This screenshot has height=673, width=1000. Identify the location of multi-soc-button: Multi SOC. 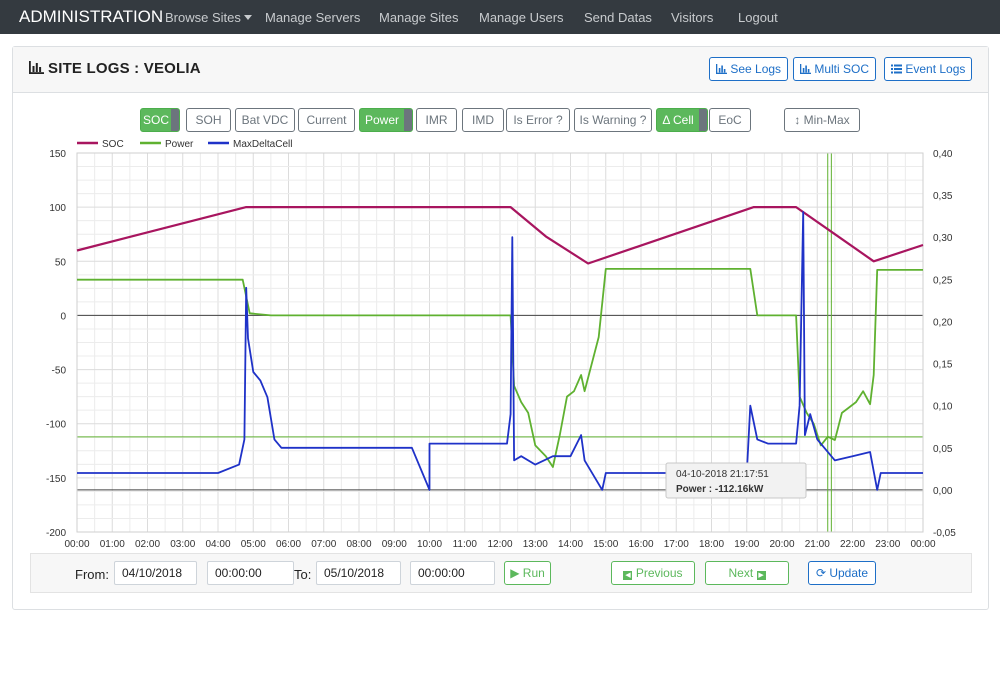
(835, 69).